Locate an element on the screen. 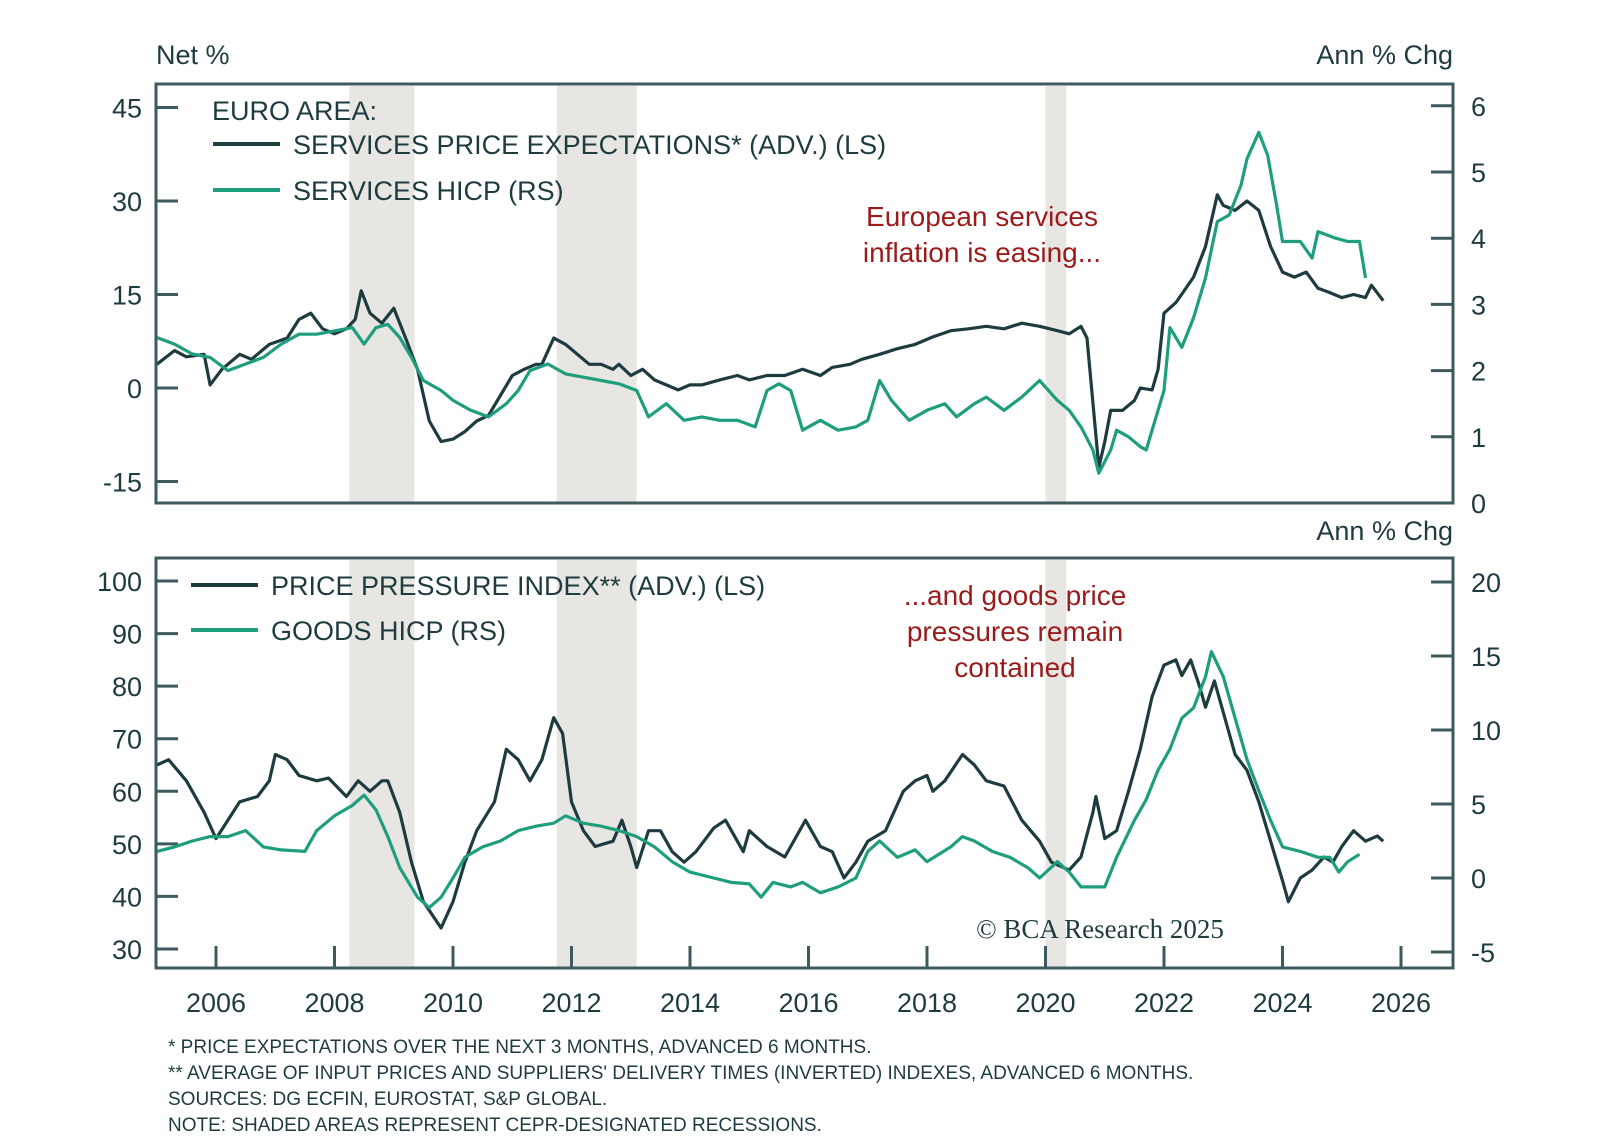  x-tick-label: 2022 is located at coordinates (1164, 1003).